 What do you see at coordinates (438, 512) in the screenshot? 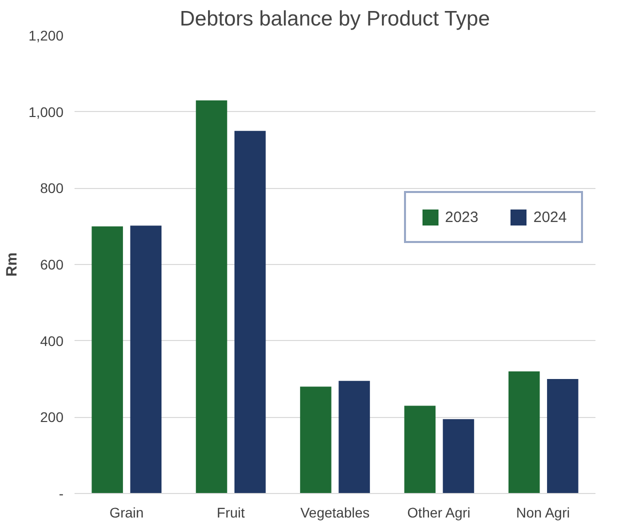
I see `x-tick-label: Other Agri` at bounding box center [438, 512].